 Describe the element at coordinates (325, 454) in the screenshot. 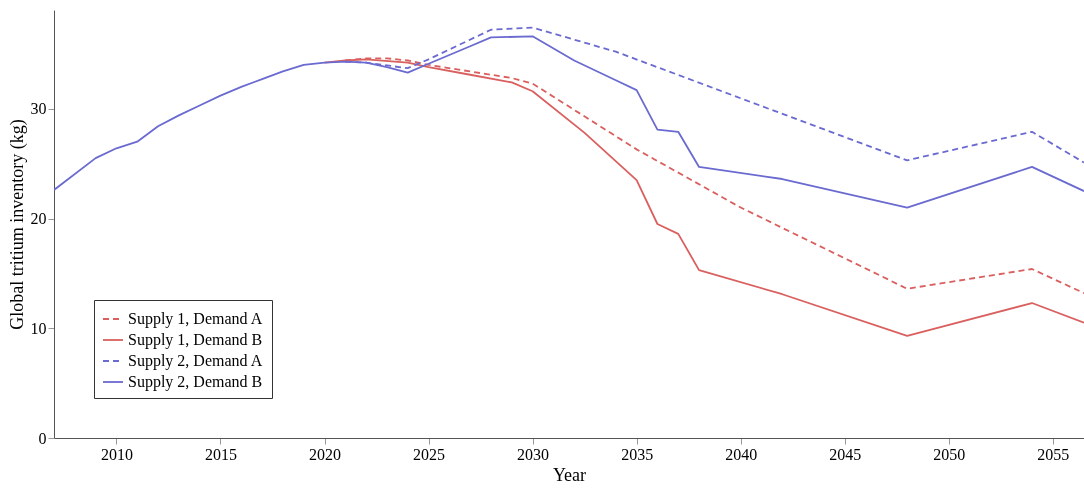

I see `x-tick-label: 2020` at that location.